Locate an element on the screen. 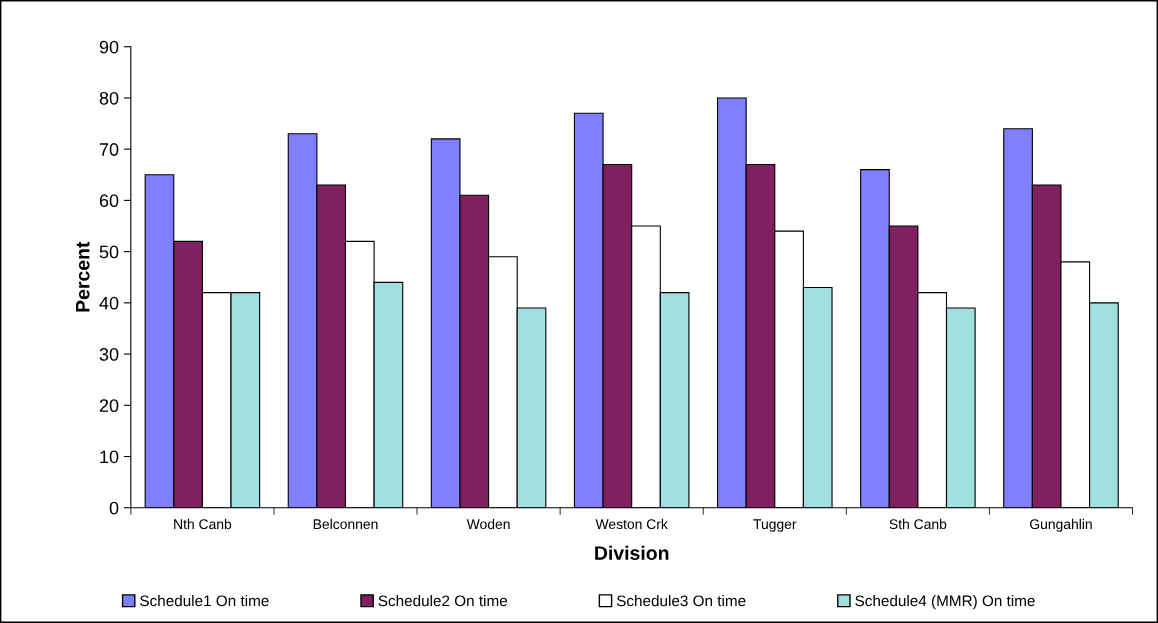 This screenshot has height=623, width=1158. y-tick-label: 30 is located at coordinates (109, 354).